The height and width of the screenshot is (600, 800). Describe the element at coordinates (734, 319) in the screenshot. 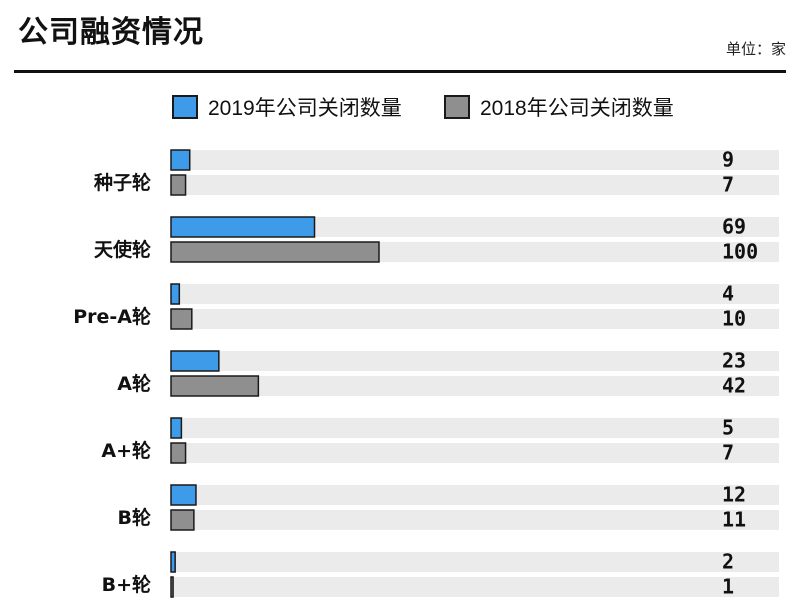

I see `data-label-2018: 10` at that location.